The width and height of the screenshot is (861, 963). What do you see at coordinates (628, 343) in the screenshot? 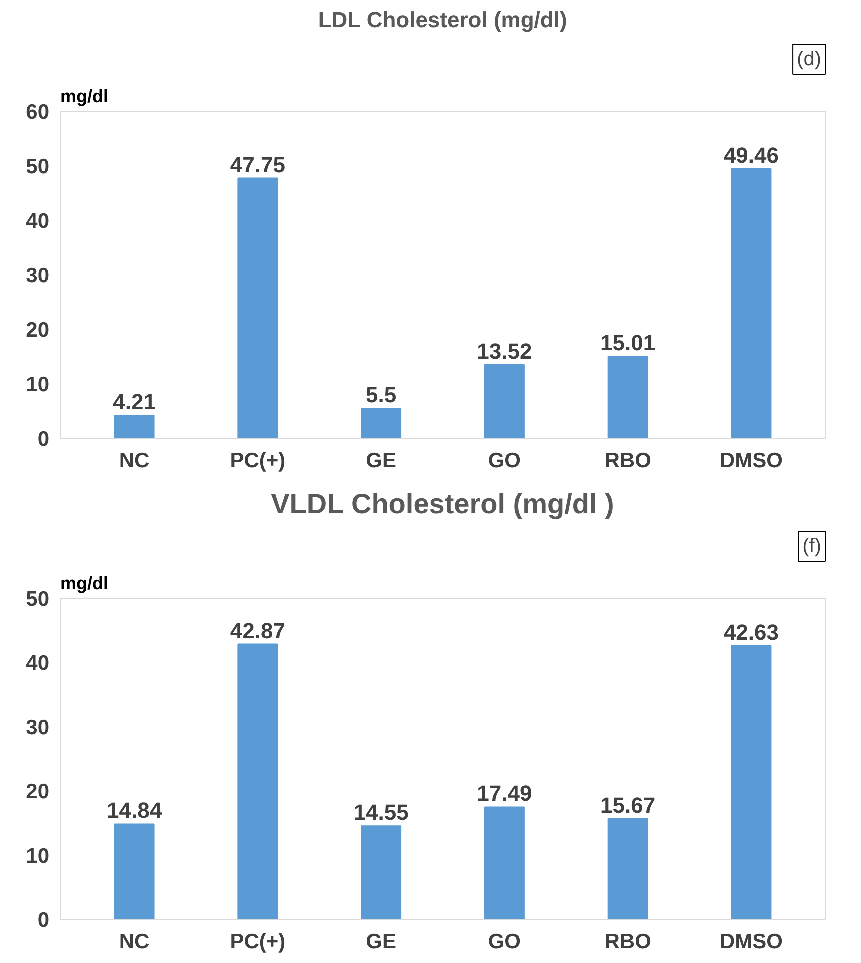
I see `data-label: 15.01` at bounding box center [628, 343].